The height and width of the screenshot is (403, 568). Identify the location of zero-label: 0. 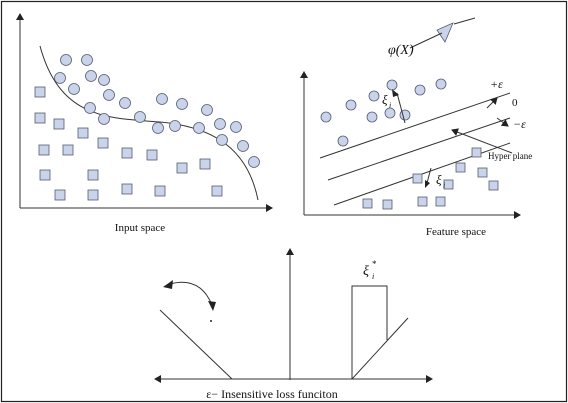
(515, 103).